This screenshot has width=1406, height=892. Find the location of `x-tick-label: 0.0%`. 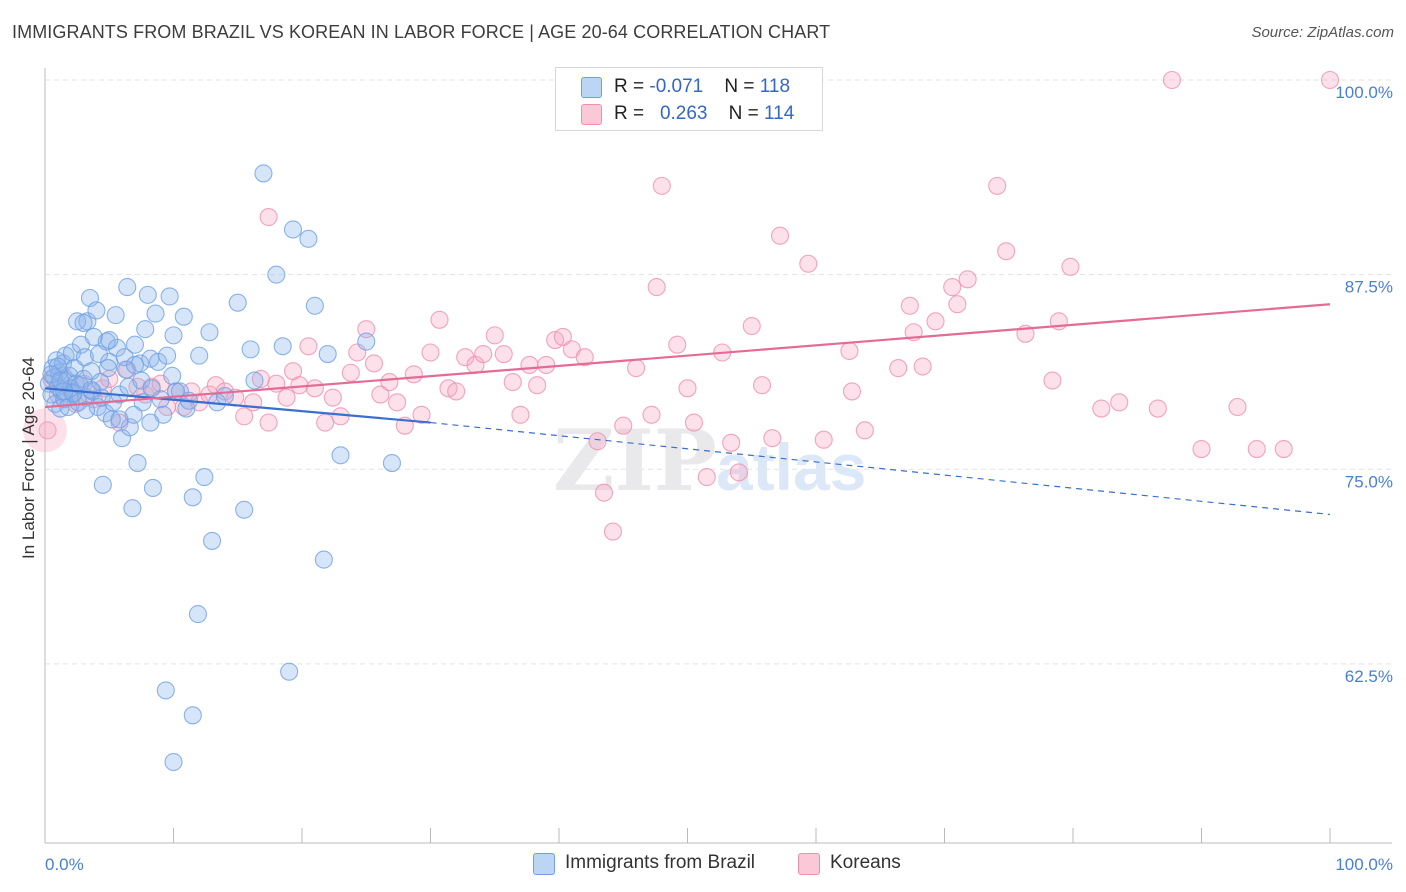

x-tick-label: 0.0% is located at coordinates (64, 864).